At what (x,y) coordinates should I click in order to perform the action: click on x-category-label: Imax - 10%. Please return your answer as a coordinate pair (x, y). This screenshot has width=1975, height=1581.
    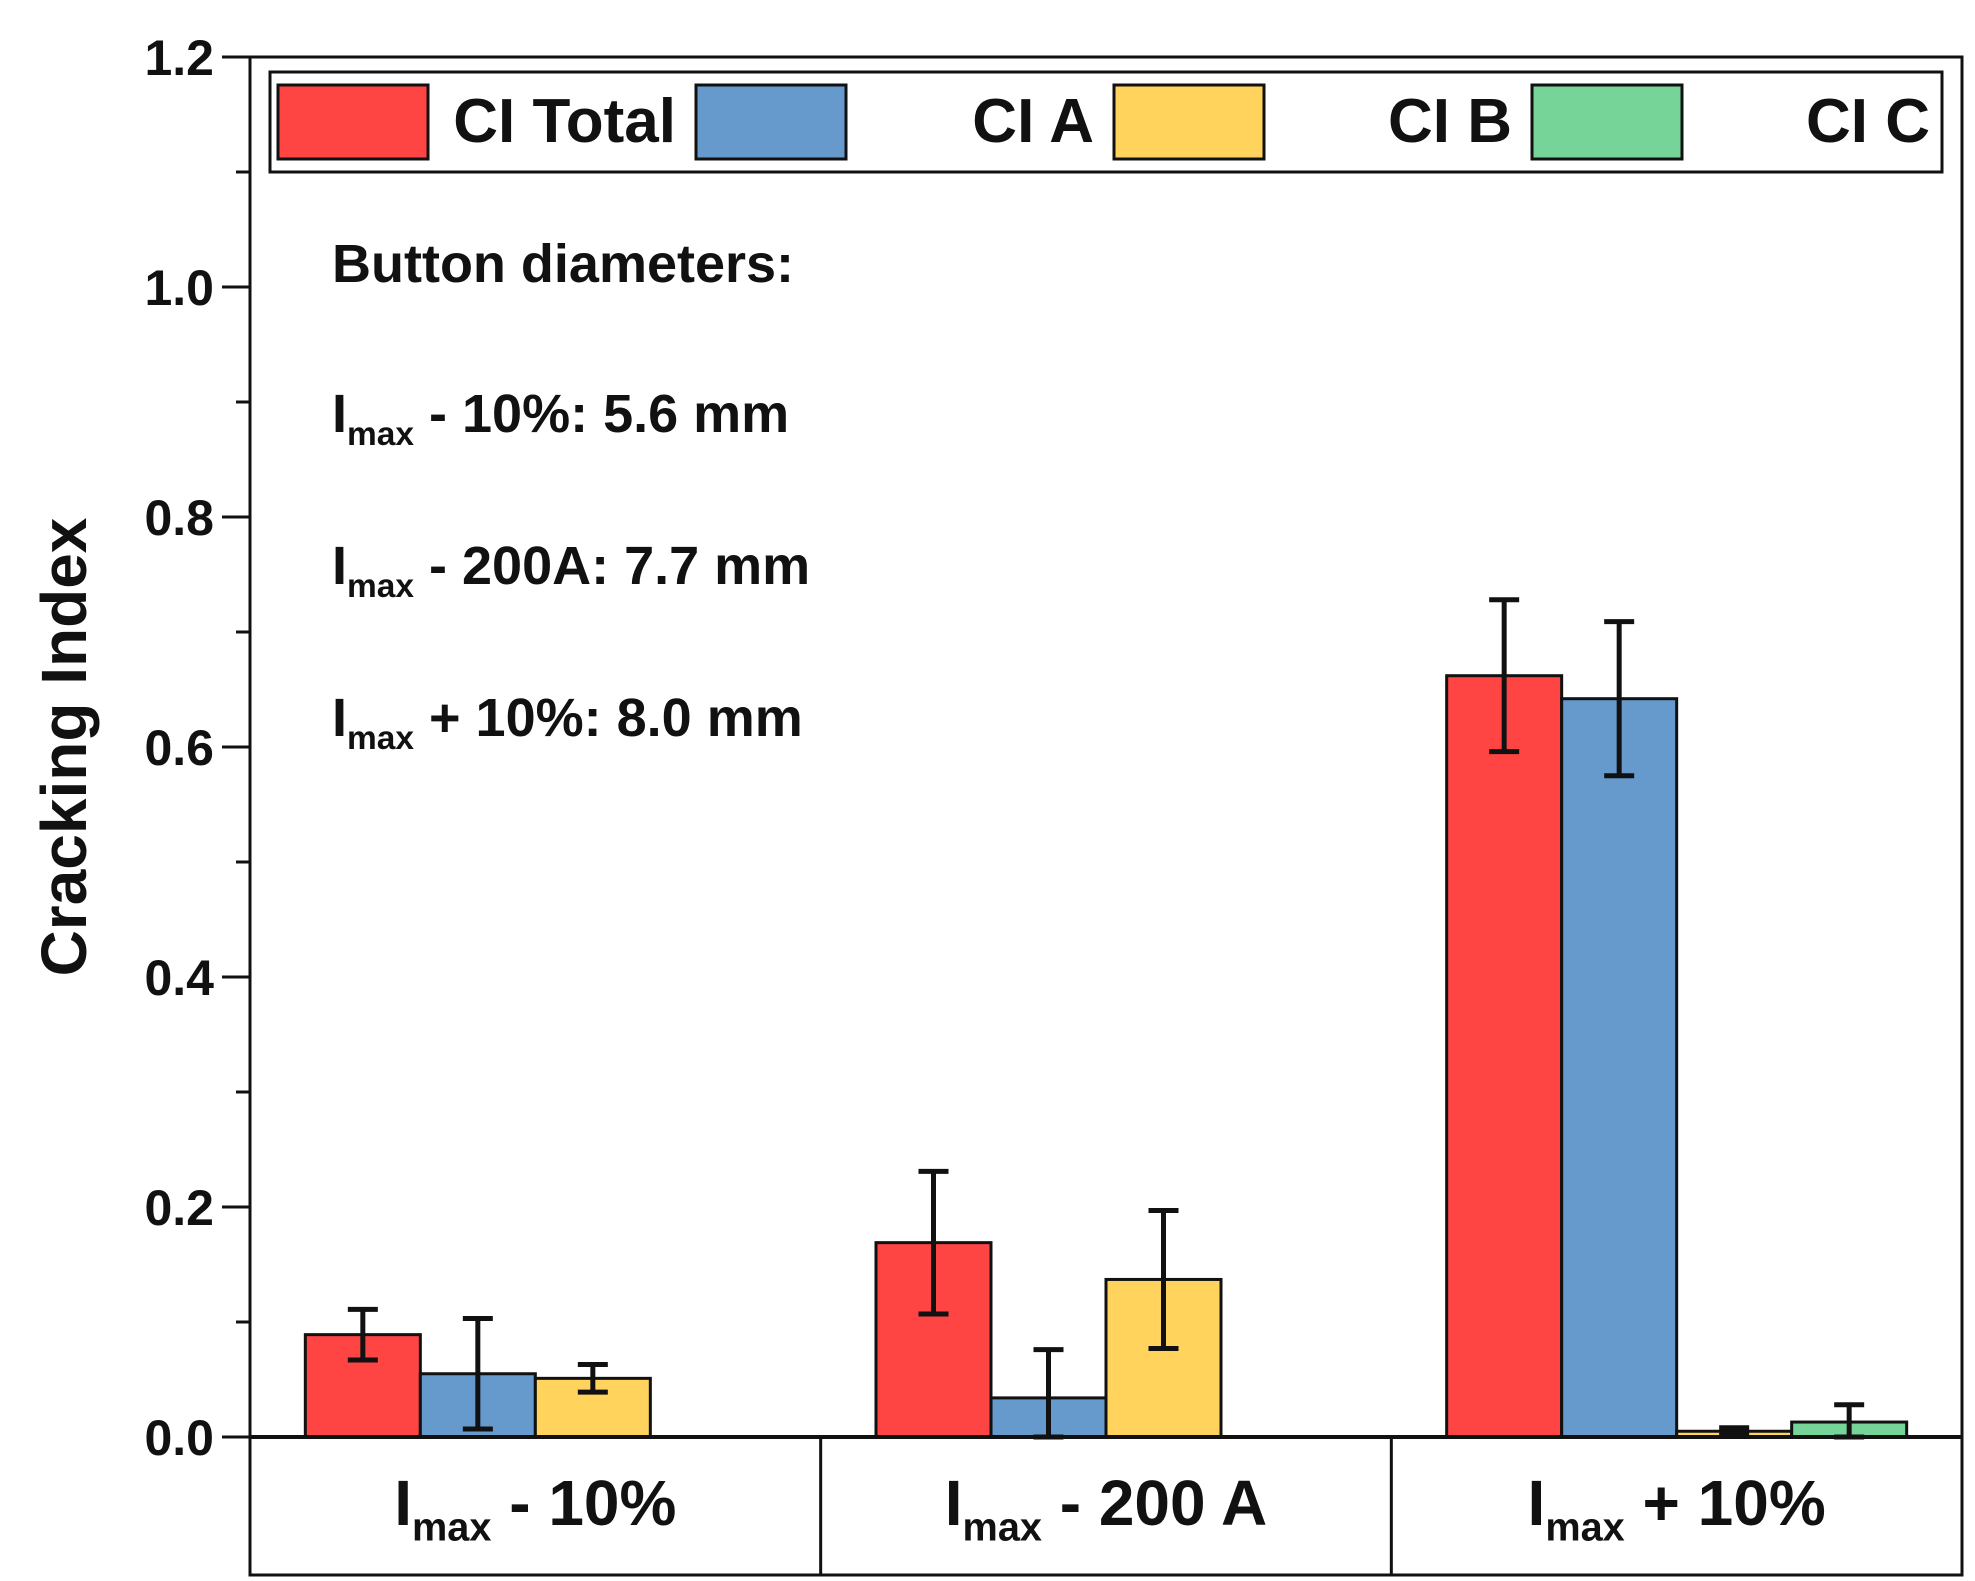
    Looking at the image, I should click on (535, 1508).